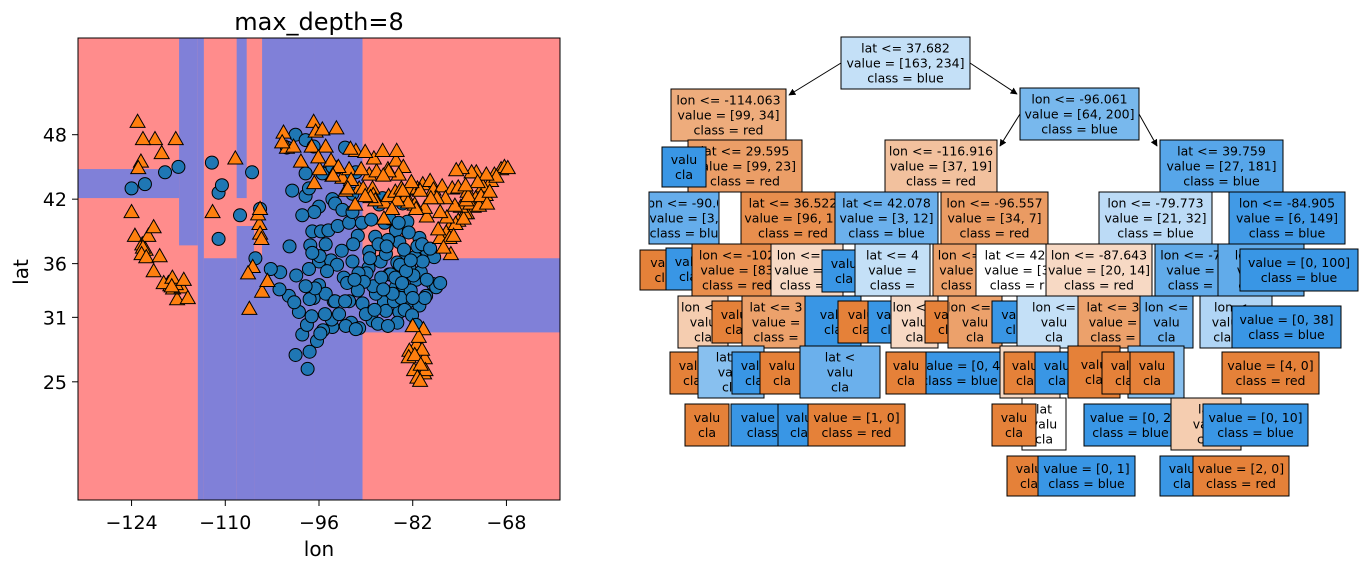  Describe the element at coordinates (1079, 99) in the screenshot. I see `tree-node-text: lon <= -96.061` at that location.